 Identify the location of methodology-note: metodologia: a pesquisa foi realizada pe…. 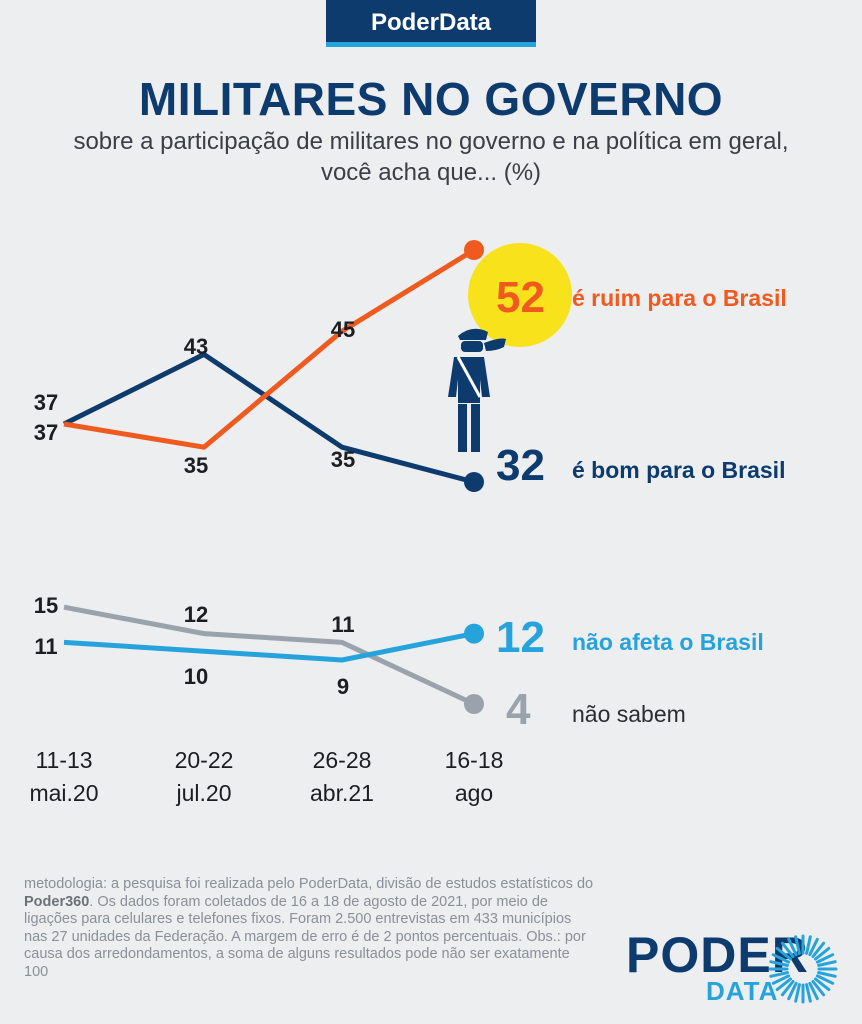
(309, 928).